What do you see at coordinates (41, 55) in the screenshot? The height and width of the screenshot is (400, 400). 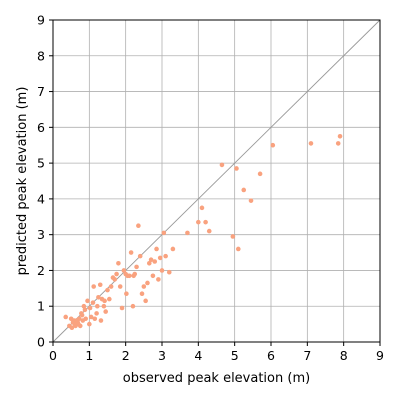 I see `y-tick-label: 8` at bounding box center [41, 55].